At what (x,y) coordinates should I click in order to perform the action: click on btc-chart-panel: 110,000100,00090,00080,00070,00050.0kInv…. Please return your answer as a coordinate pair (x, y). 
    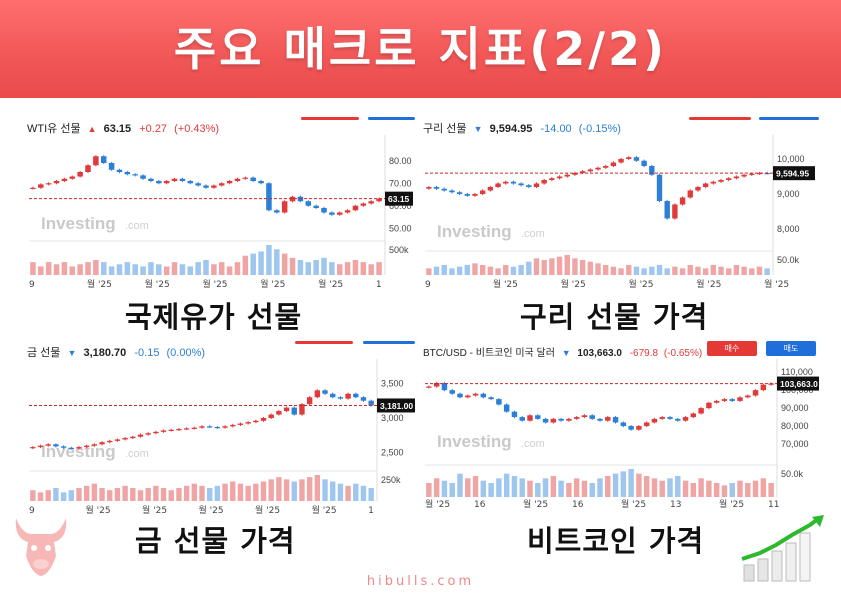
    Looking at the image, I should click on (619, 430).